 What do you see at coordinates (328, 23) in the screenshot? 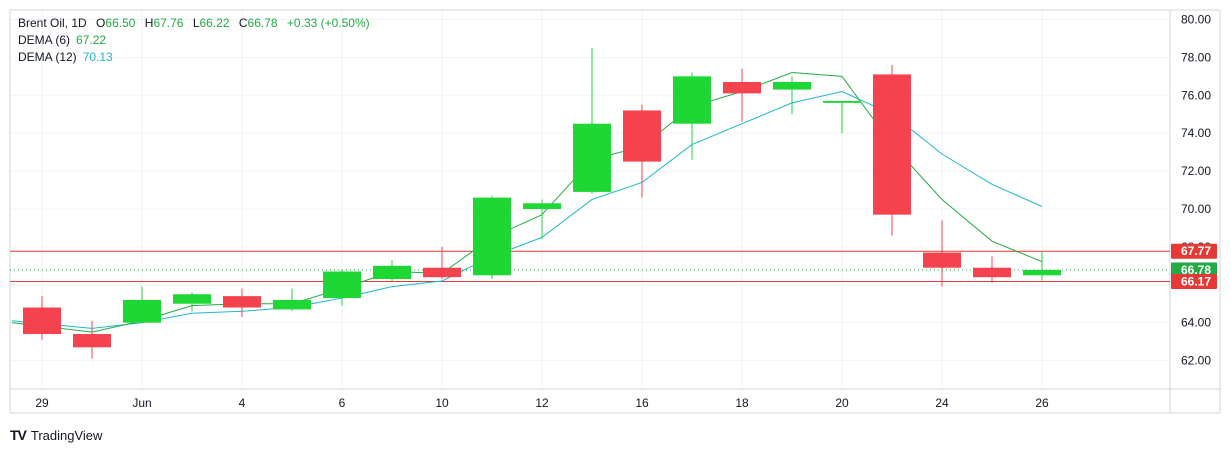
I see `legend-change: +0.33 (+0.50%)` at bounding box center [328, 23].